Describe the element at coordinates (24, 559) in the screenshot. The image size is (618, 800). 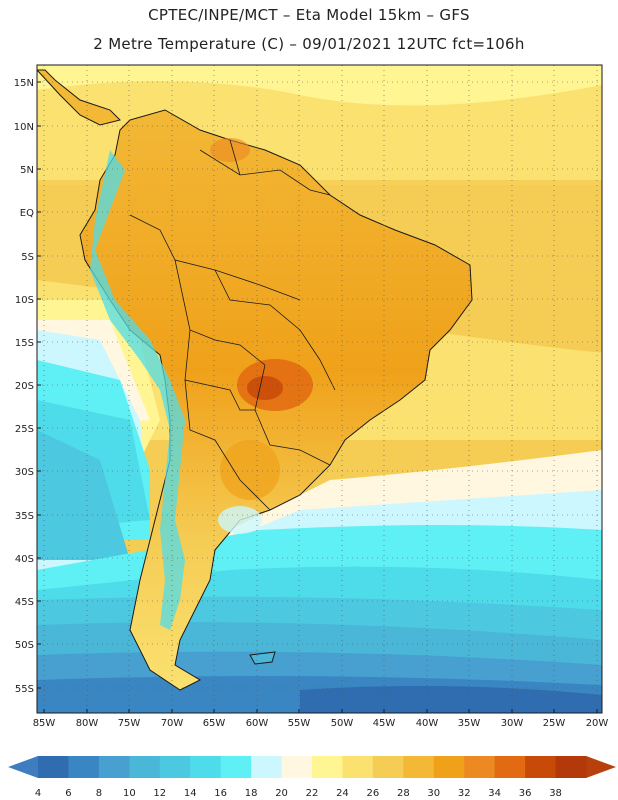
I see `lat-label: 40S` at that location.